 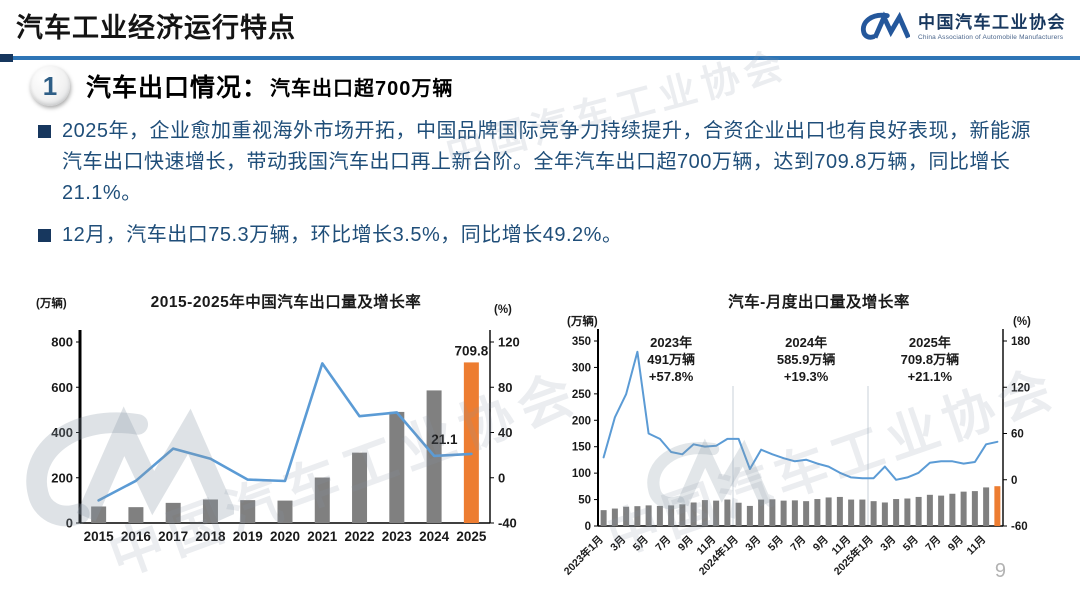 What do you see at coordinates (930, 359) in the screenshot?
I see `year-annotation: 709.8万辆` at bounding box center [930, 359].